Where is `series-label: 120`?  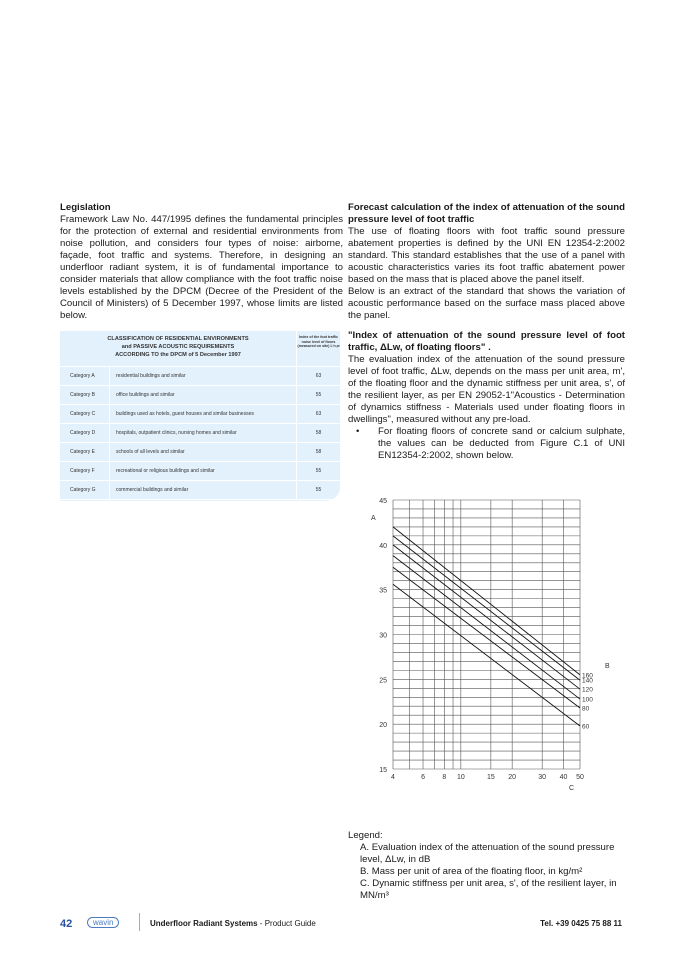 series-label: 120 is located at coordinates (587, 690).